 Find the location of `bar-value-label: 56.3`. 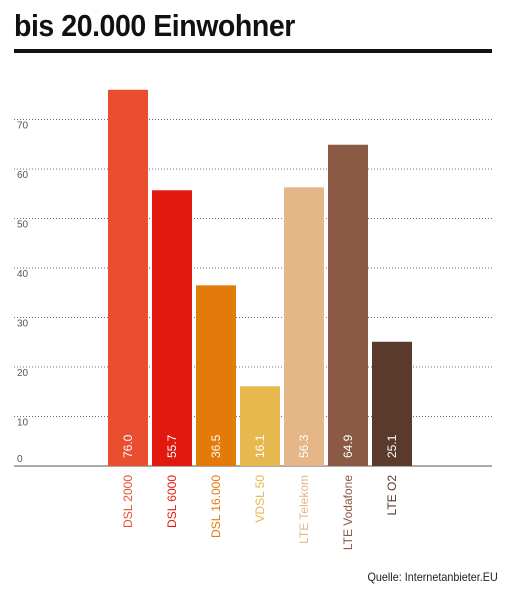

bar-value-label: 56.3 is located at coordinates (304, 446).